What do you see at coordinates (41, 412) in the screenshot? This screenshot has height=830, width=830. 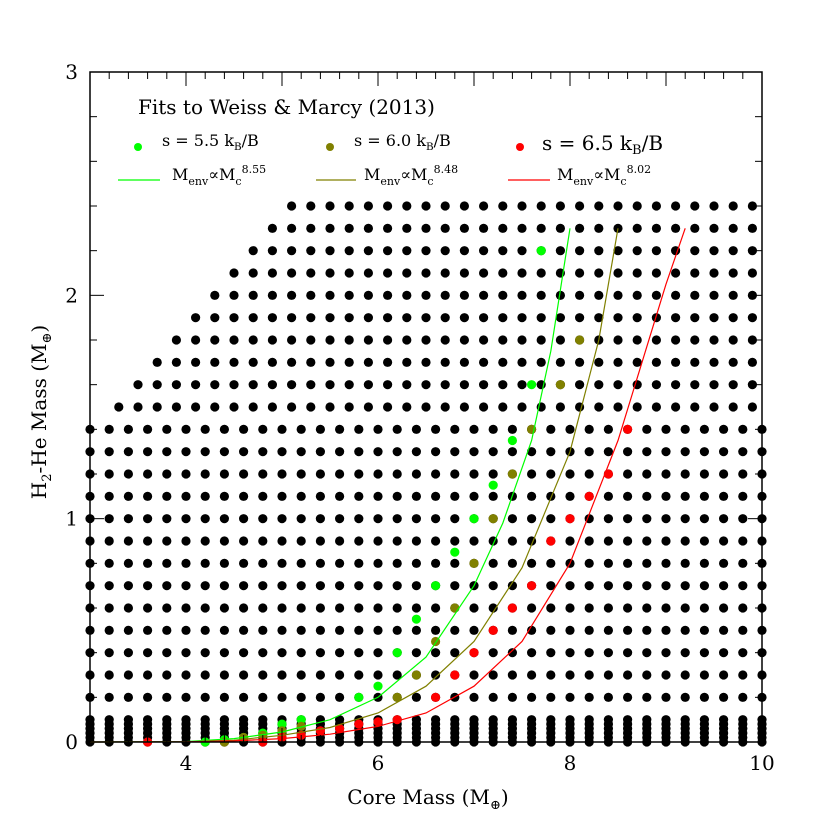 I see `y-axis-title: H2-He Mass (M⊕)` at bounding box center [41, 412].